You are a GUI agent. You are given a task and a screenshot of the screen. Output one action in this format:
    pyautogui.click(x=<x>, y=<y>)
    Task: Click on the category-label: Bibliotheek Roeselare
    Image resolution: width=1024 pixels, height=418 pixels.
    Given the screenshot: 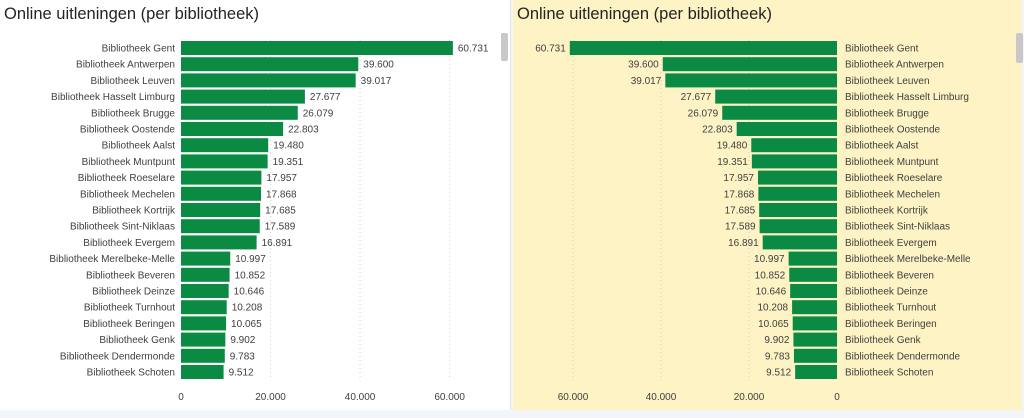 What is the action you would take?
    pyautogui.click(x=127, y=178)
    